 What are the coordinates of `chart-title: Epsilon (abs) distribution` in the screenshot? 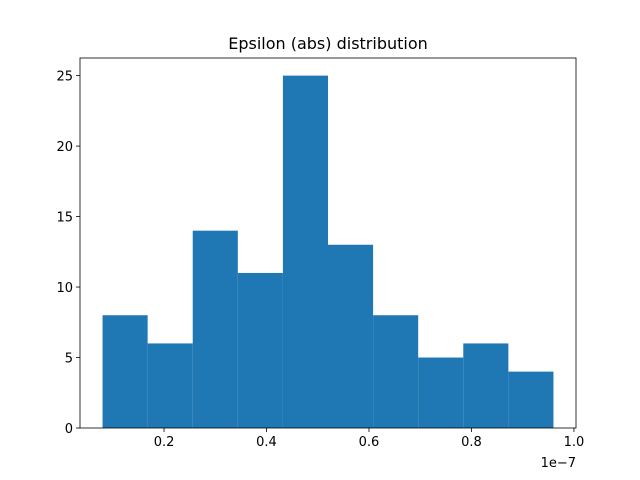 It's located at (328, 43).